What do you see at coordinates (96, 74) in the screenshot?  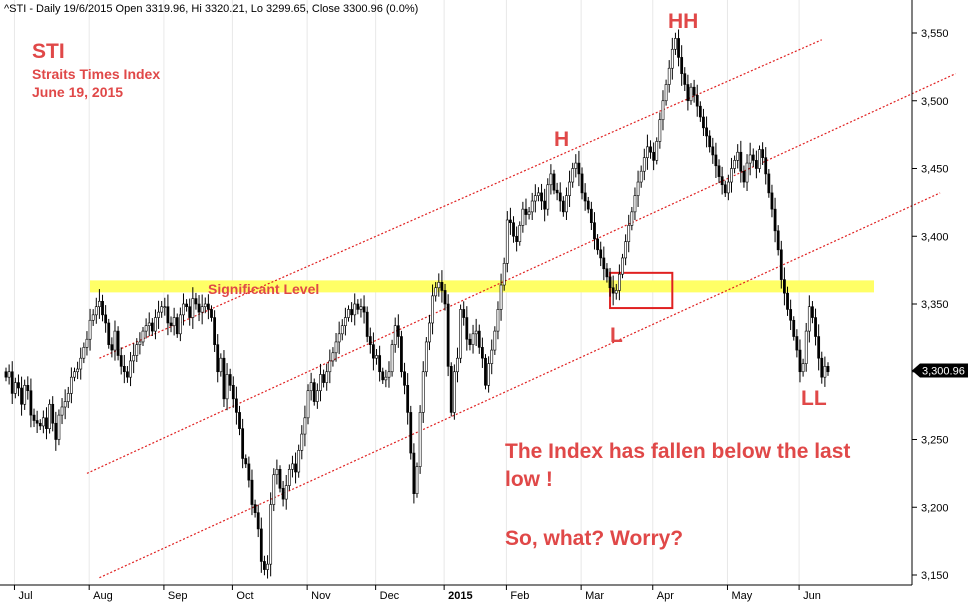 I see `annotation-subtitle: Straits Times Index` at bounding box center [96, 74].